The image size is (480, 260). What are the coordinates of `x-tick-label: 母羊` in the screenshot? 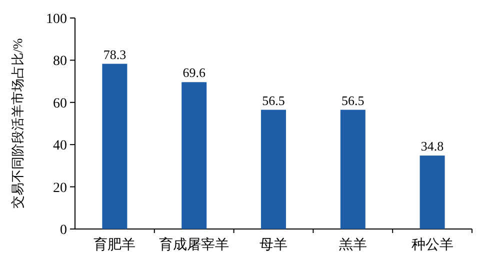 It's located at (274, 245).